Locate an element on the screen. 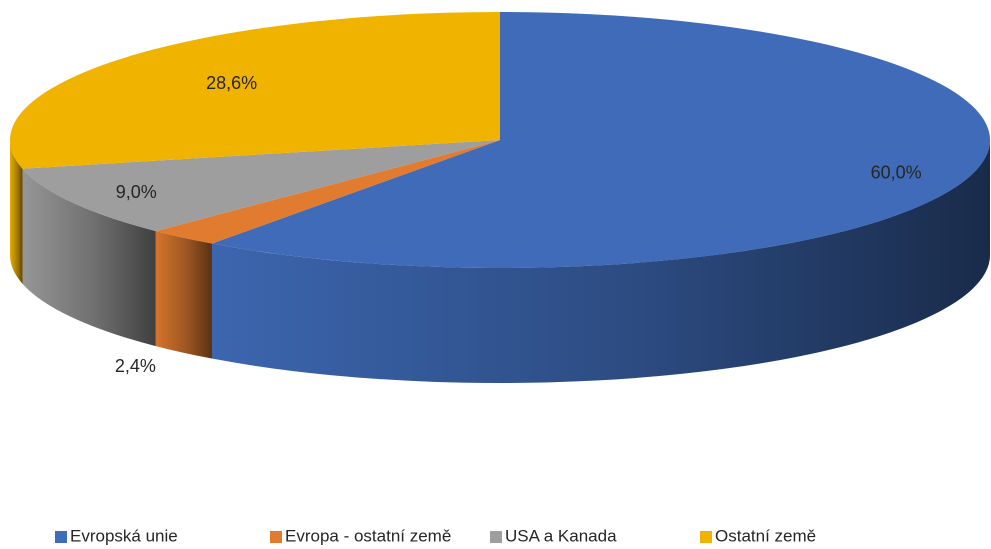 This screenshot has height=549, width=991. legend-label: USA a Kanada is located at coordinates (561, 535).